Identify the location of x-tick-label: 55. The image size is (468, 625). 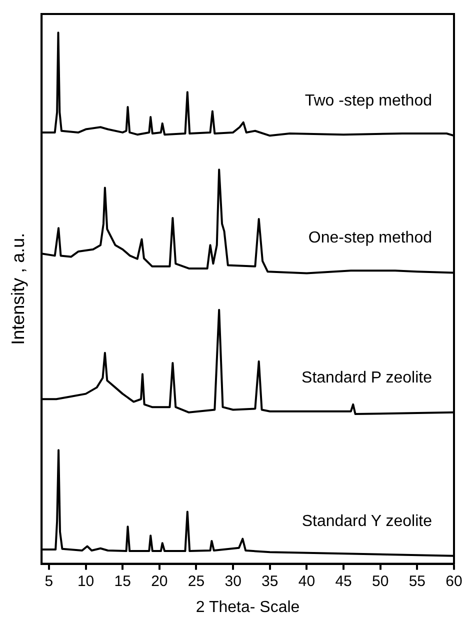
(417, 581).